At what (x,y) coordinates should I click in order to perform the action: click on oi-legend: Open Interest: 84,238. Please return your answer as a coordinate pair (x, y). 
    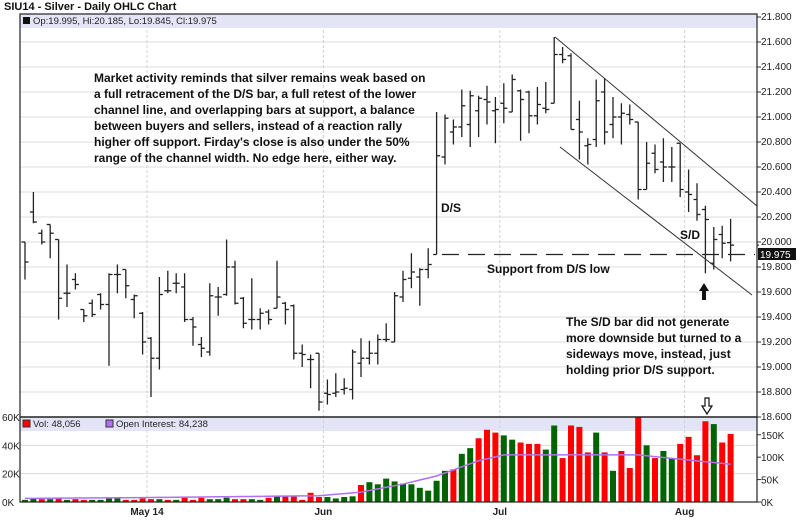
    Looking at the image, I should click on (162, 424).